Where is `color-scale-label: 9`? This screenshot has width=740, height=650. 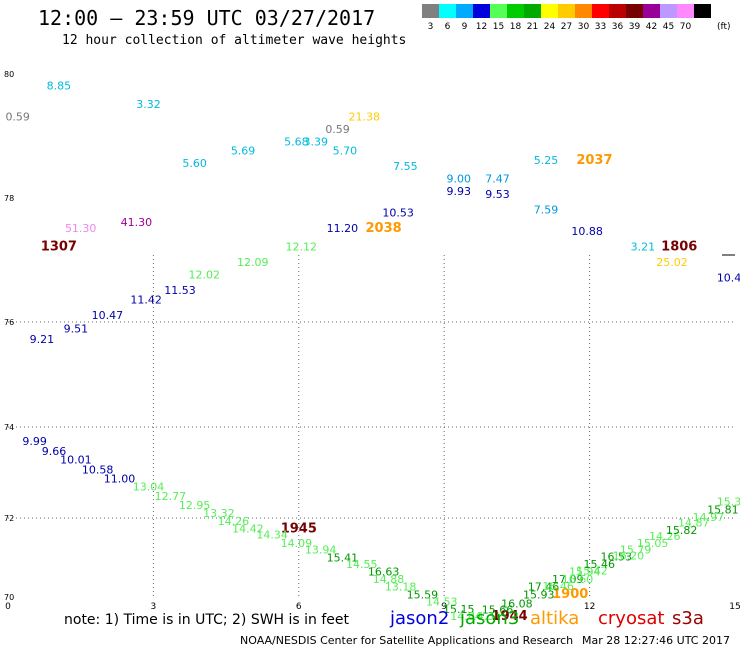
color-scale-label: 9 is located at coordinates (464, 27).